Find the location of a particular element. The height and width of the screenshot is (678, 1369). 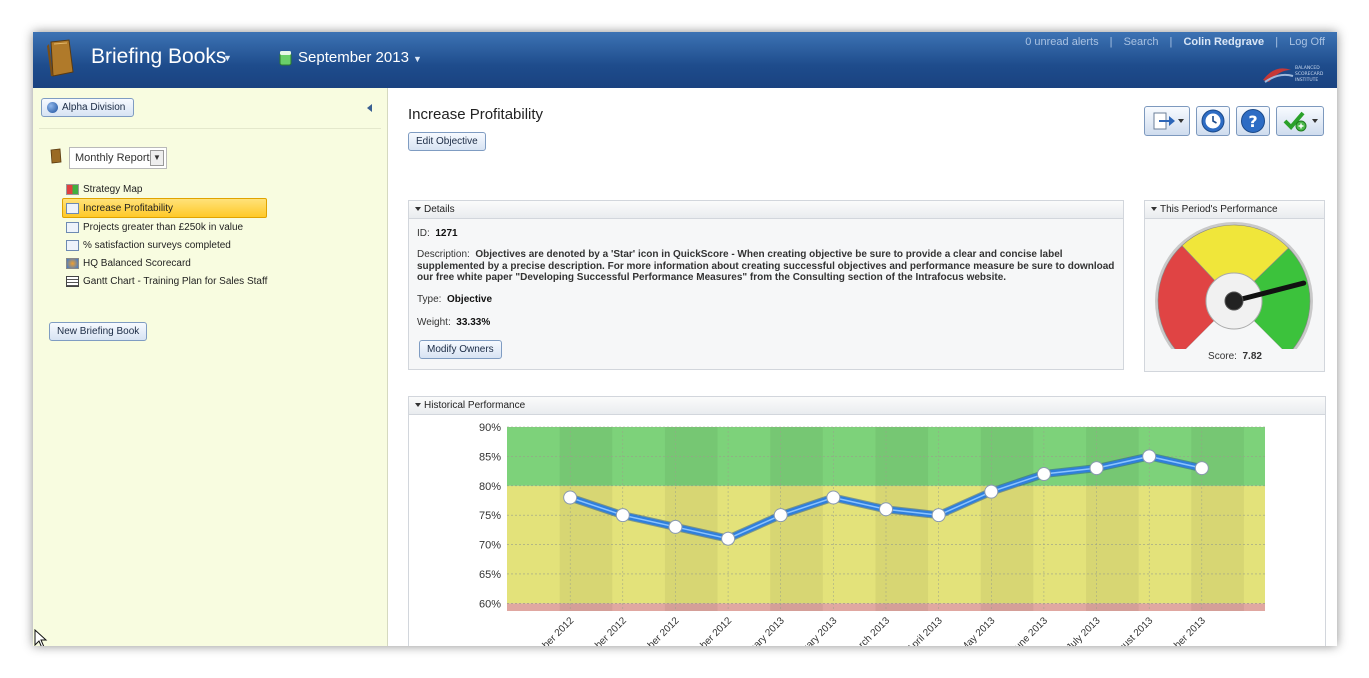

sidebar-item-label: Projects greater than £250k in value is located at coordinates (163, 227).